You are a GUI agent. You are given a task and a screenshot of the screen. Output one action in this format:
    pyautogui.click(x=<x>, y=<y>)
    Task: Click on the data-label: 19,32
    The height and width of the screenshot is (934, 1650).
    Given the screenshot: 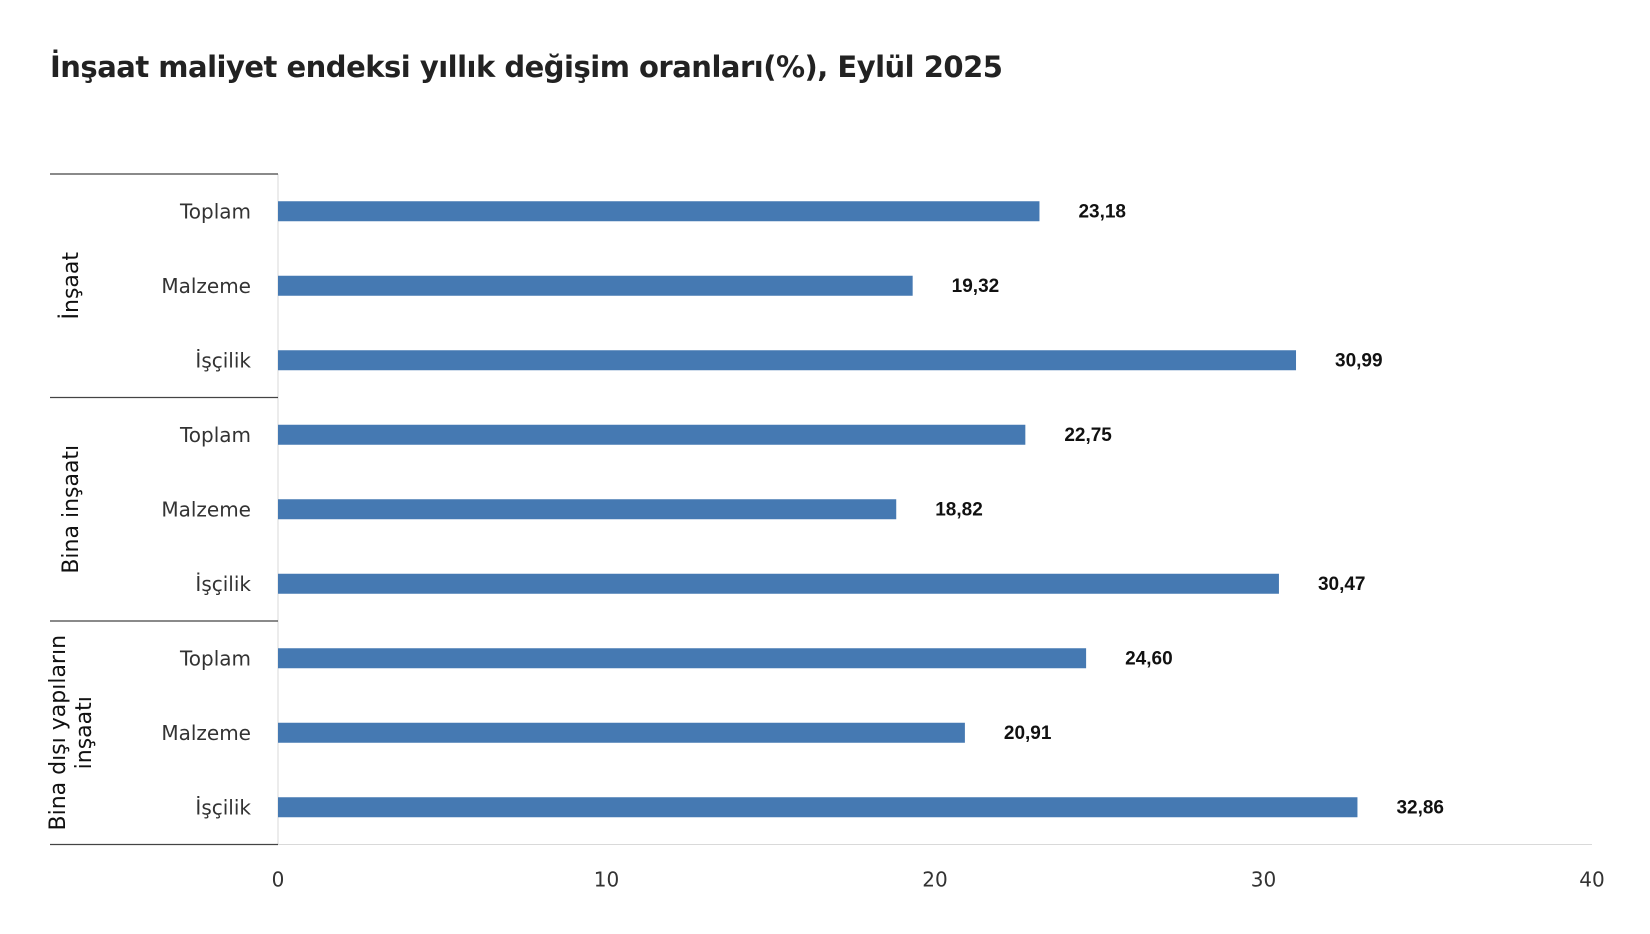 What is the action you would take?
    pyautogui.click(x=976, y=286)
    